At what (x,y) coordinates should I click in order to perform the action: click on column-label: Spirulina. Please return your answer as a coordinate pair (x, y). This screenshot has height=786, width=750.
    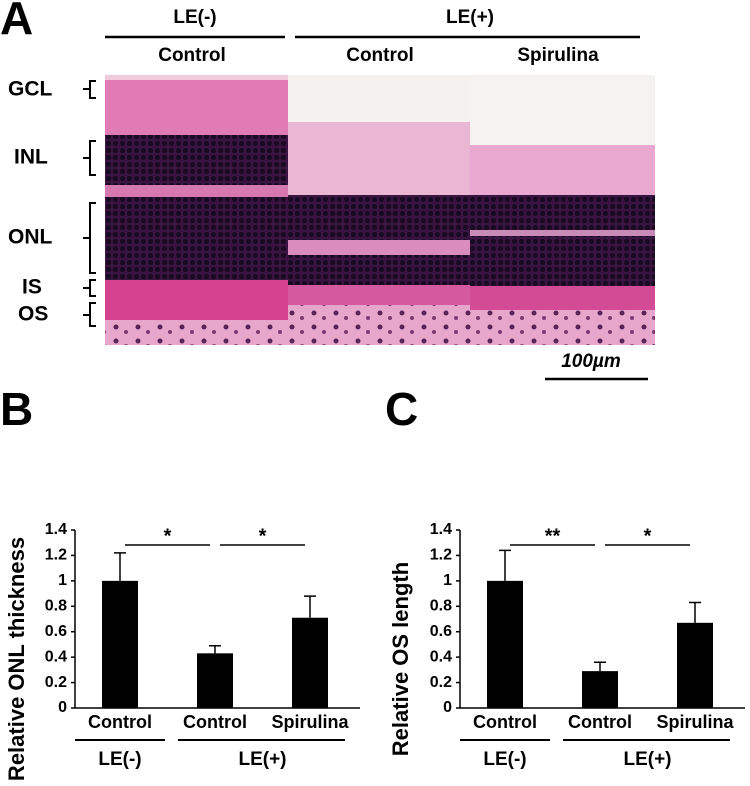
    Looking at the image, I should click on (558, 55).